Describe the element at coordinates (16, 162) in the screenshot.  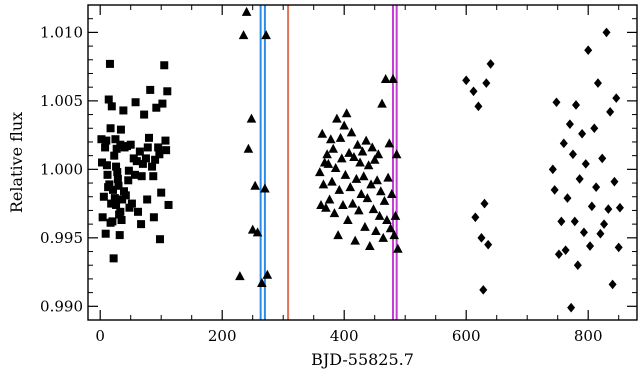
I see `y-axis-label: Relative flux` at that location.